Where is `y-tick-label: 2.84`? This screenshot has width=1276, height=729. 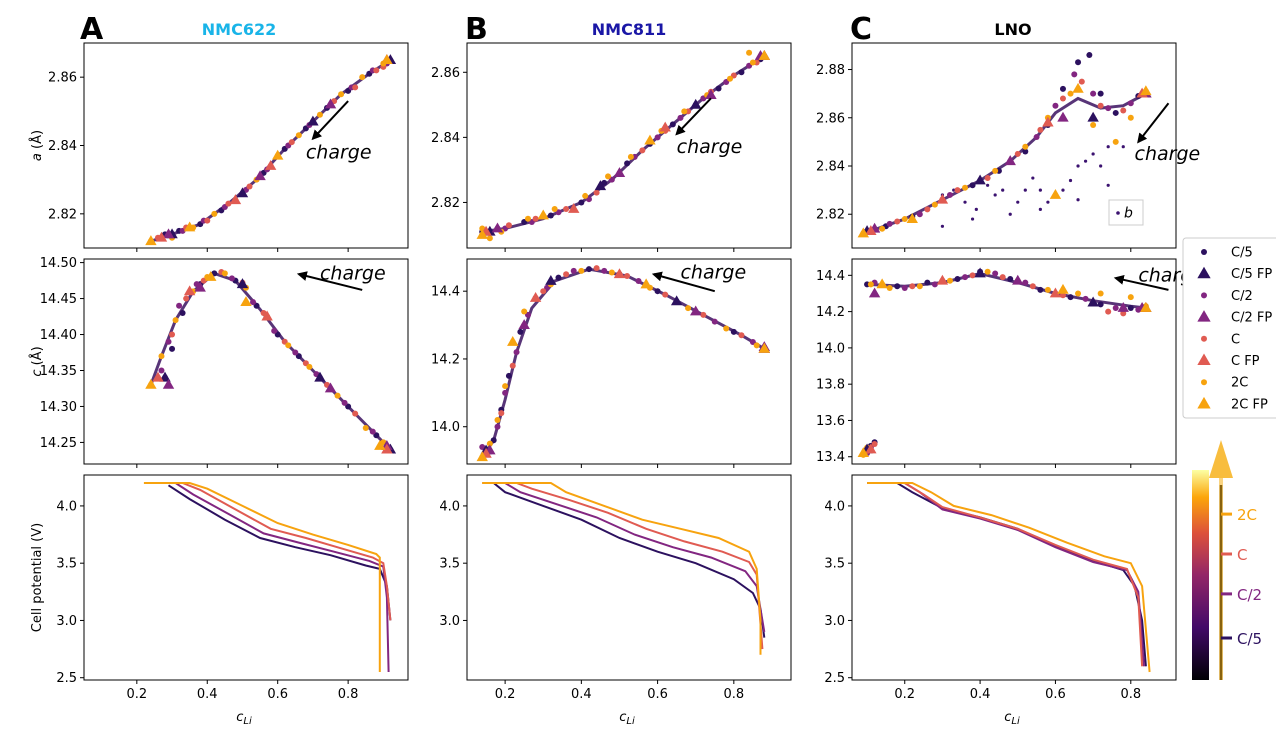
y-tick-label: 2.84 is located at coordinates (830, 167).